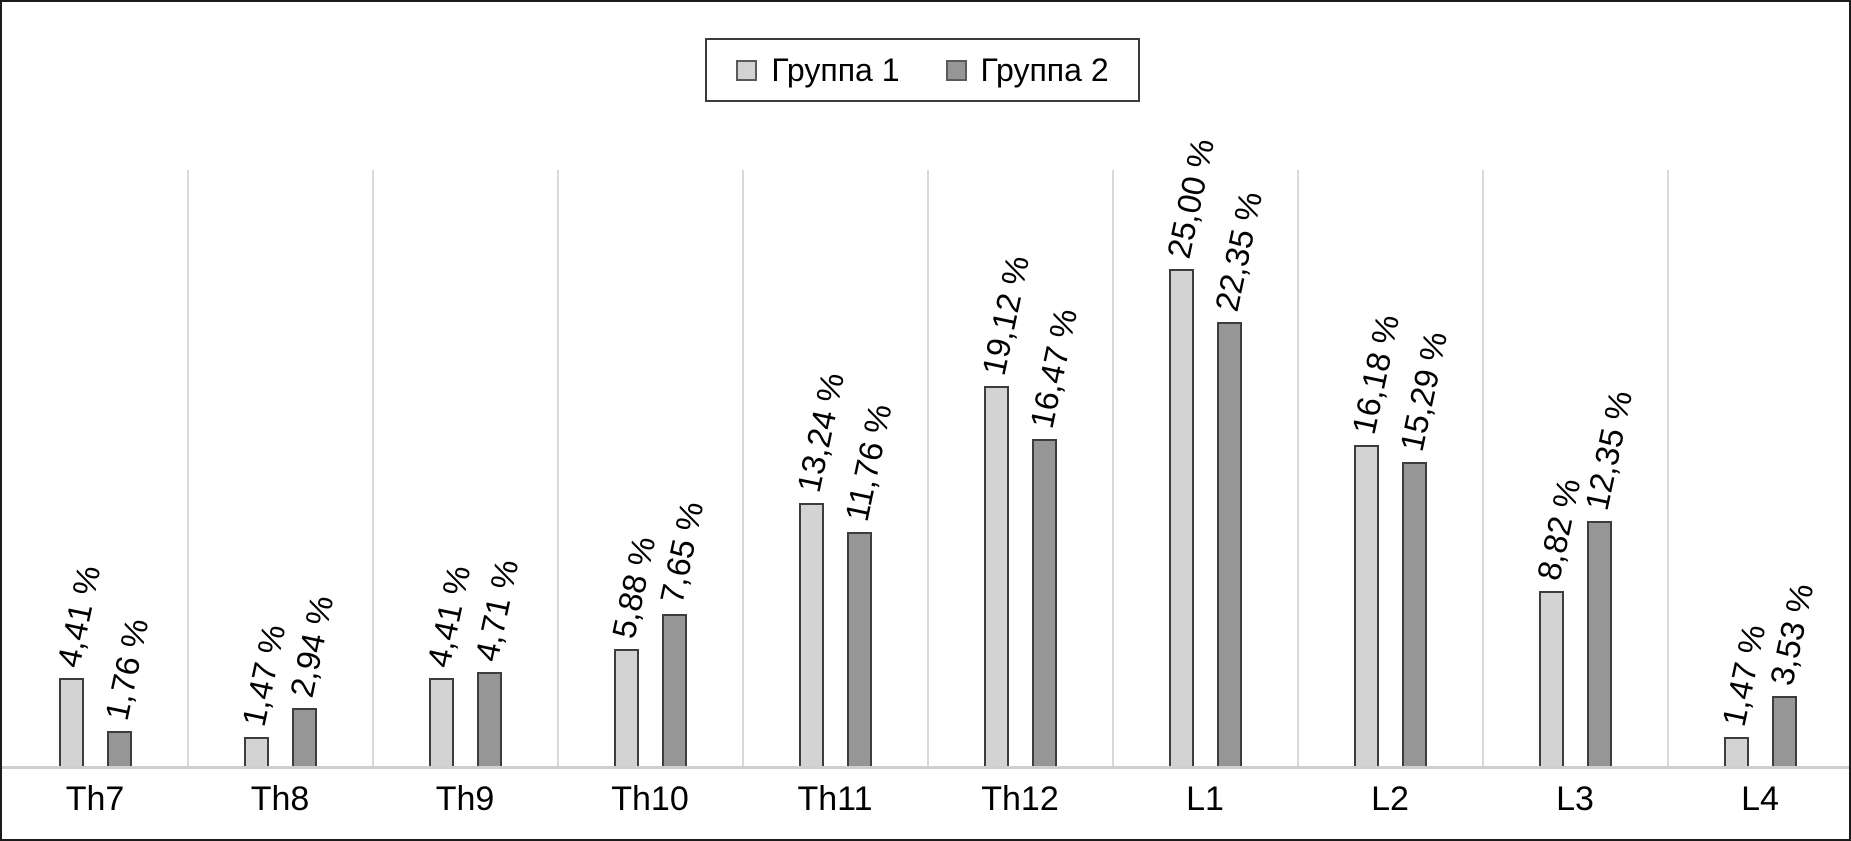 The image size is (1851, 841). Describe the element at coordinates (78, 616) in the screenshot. I see `value-label-group1-th7: 4,41 %` at that location.